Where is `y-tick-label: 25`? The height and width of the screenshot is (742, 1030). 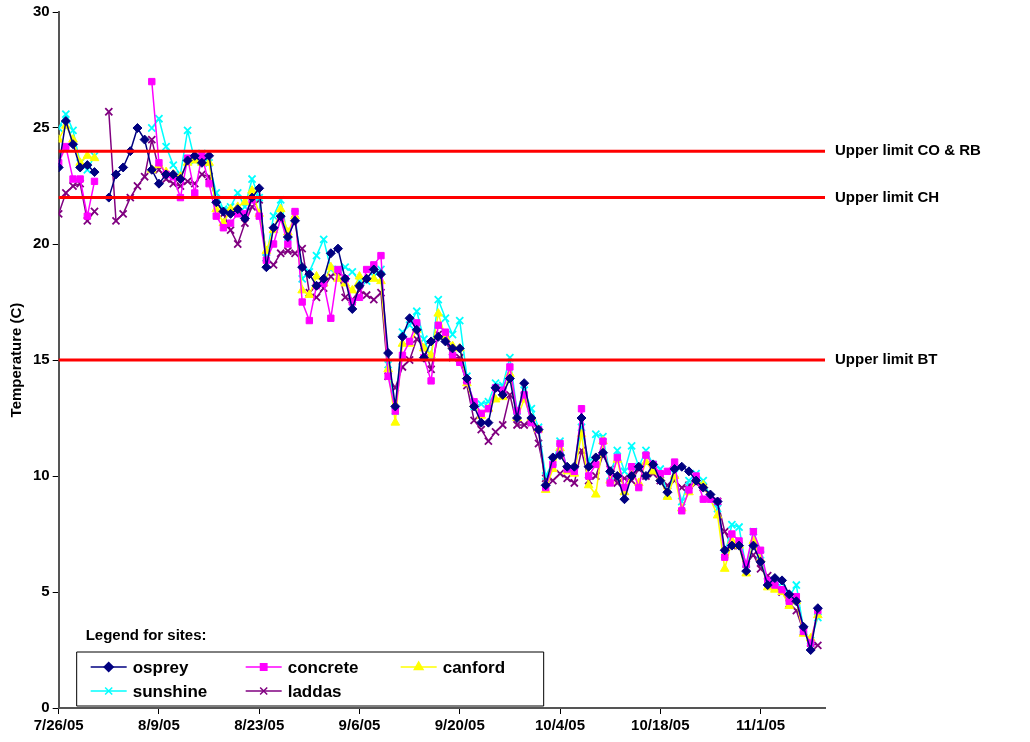
y-tick-label: 25 is located at coordinates (41, 127).